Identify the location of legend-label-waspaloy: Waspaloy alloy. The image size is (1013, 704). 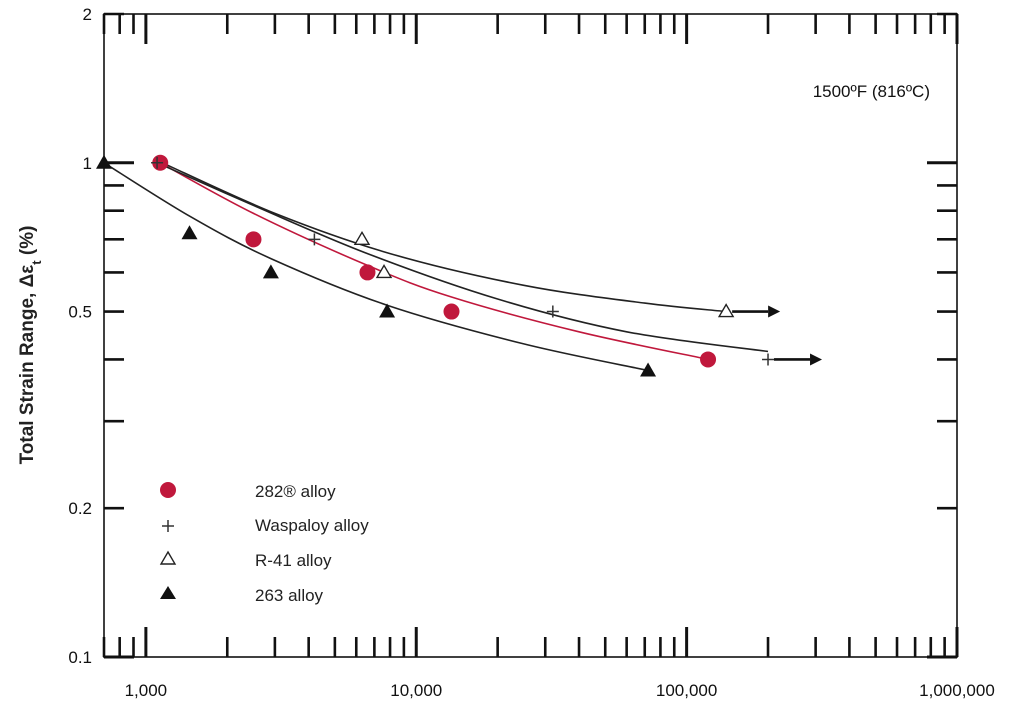
(312, 525).